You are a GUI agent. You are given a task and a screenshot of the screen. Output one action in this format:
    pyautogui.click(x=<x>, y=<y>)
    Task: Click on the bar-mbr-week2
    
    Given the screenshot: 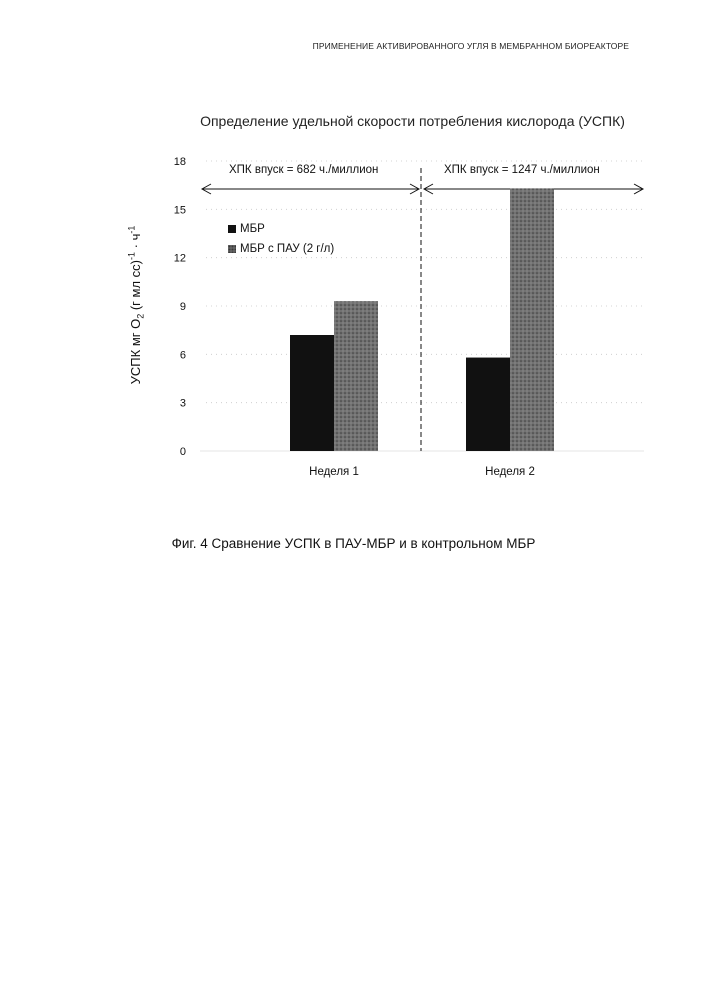 What is the action you would take?
    pyautogui.click(x=488, y=404)
    